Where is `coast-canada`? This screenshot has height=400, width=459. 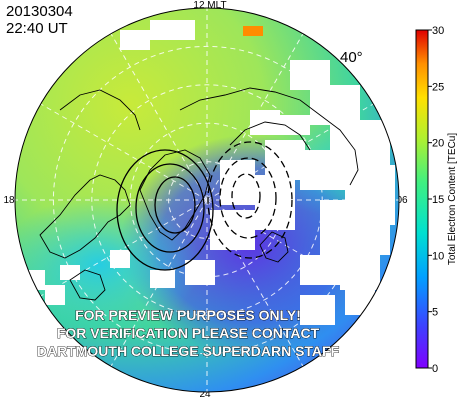
coast-canada is located at coordinates (85, 216).